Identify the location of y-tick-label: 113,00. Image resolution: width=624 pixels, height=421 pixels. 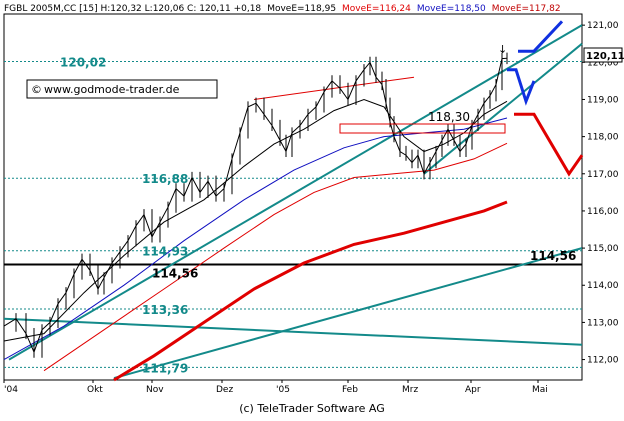
(603, 323).